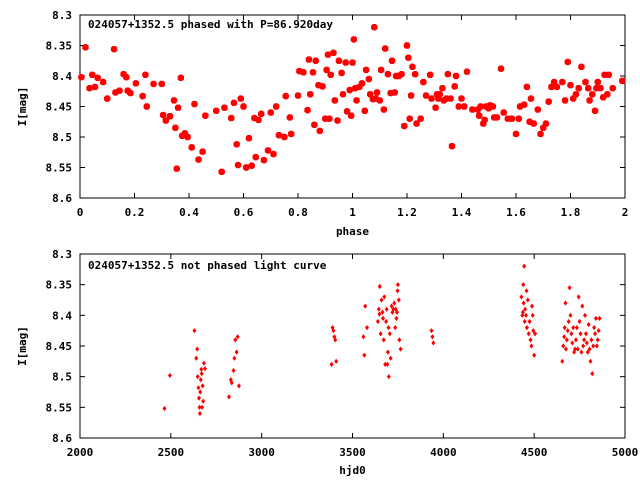  I want to click on x-tick-label: 0.8, so click(298, 212).